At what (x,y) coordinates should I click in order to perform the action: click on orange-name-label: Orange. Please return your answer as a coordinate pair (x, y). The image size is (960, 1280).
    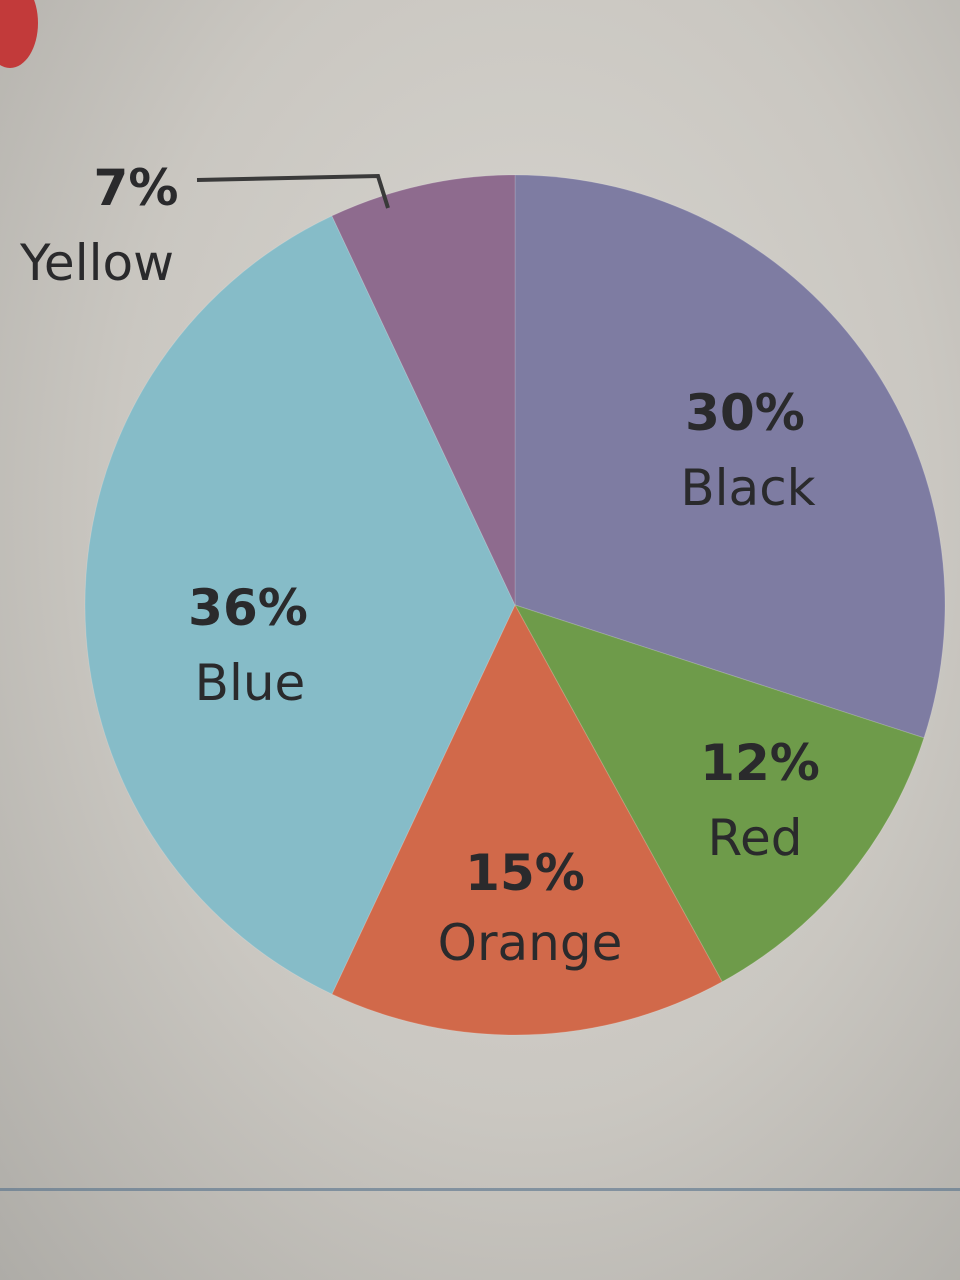
    Looking at the image, I should click on (530, 943).